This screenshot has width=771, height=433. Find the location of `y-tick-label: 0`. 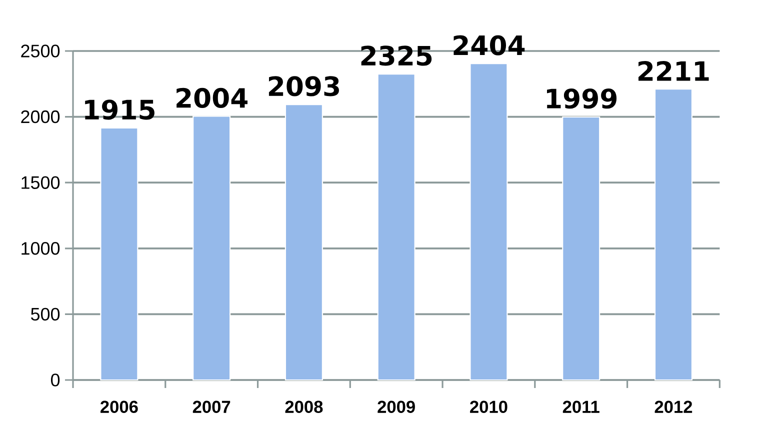

y-tick-label: 0 is located at coordinates (55, 380).